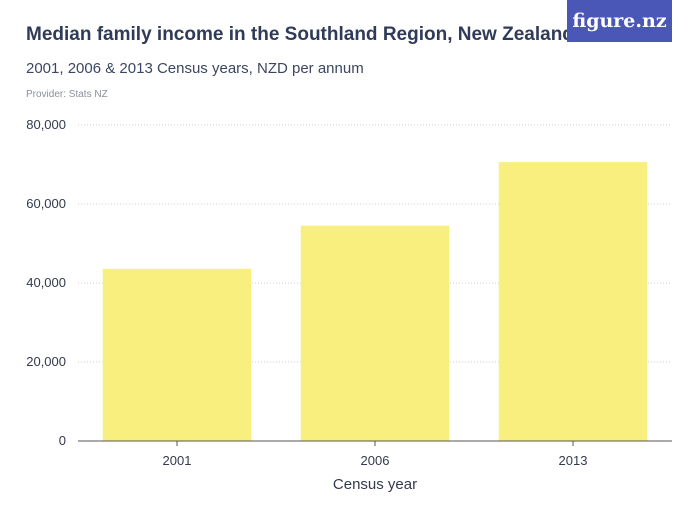 The height and width of the screenshot is (525, 700). I want to click on x-axis-ticks: 2001 2006 2013, so click(375, 454).